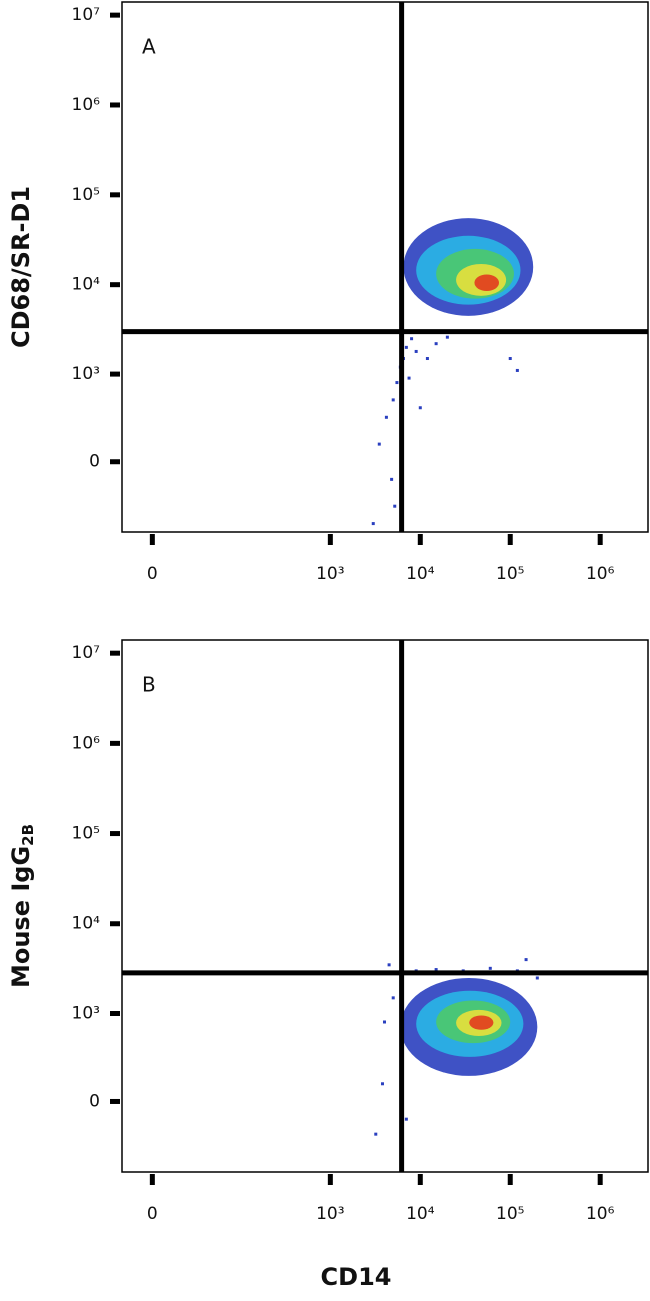 The width and height of the screenshot is (650, 1301). Describe the element at coordinates (149, 47) in the screenshot. I see `panel-label: A` at that location.